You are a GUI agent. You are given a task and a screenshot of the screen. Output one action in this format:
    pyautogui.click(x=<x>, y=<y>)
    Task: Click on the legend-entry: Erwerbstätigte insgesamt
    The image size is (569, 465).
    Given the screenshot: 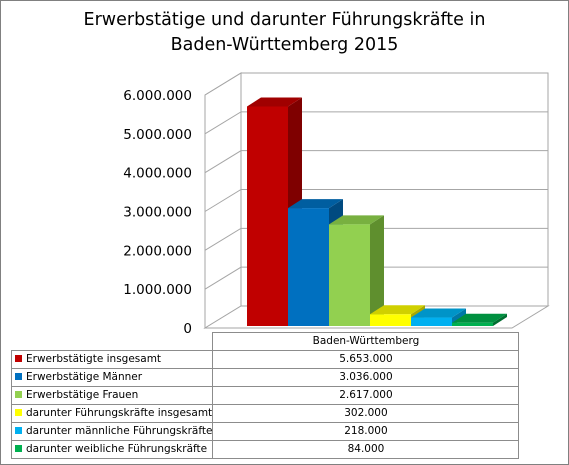 What is the action you would take?
    pyautogui.click(x=112, y=359)
    